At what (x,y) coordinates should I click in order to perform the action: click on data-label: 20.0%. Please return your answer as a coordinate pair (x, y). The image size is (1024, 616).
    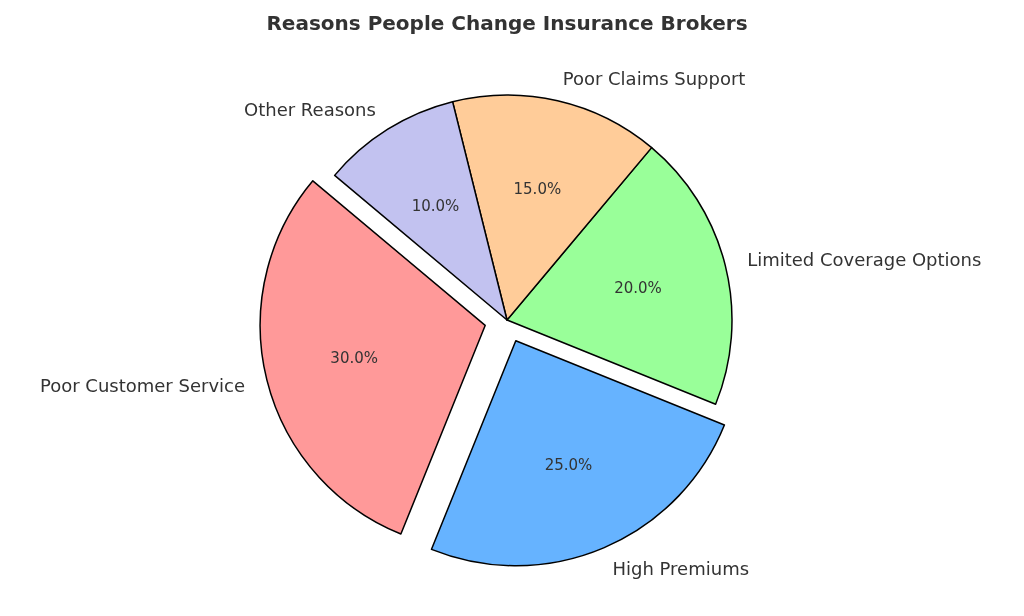
    Looking at the image, I should click on (638, 287).